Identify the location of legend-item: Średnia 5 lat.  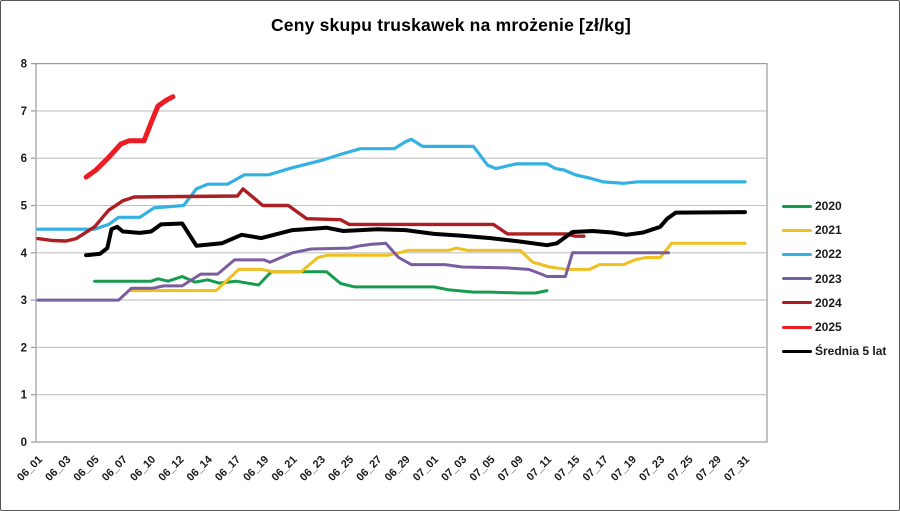
(834, 351).